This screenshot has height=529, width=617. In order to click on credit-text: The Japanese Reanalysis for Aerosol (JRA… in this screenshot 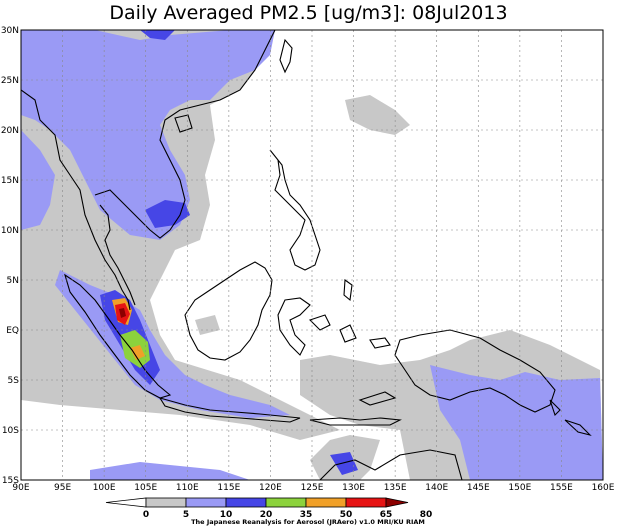, I will do `click(308, 522)`.